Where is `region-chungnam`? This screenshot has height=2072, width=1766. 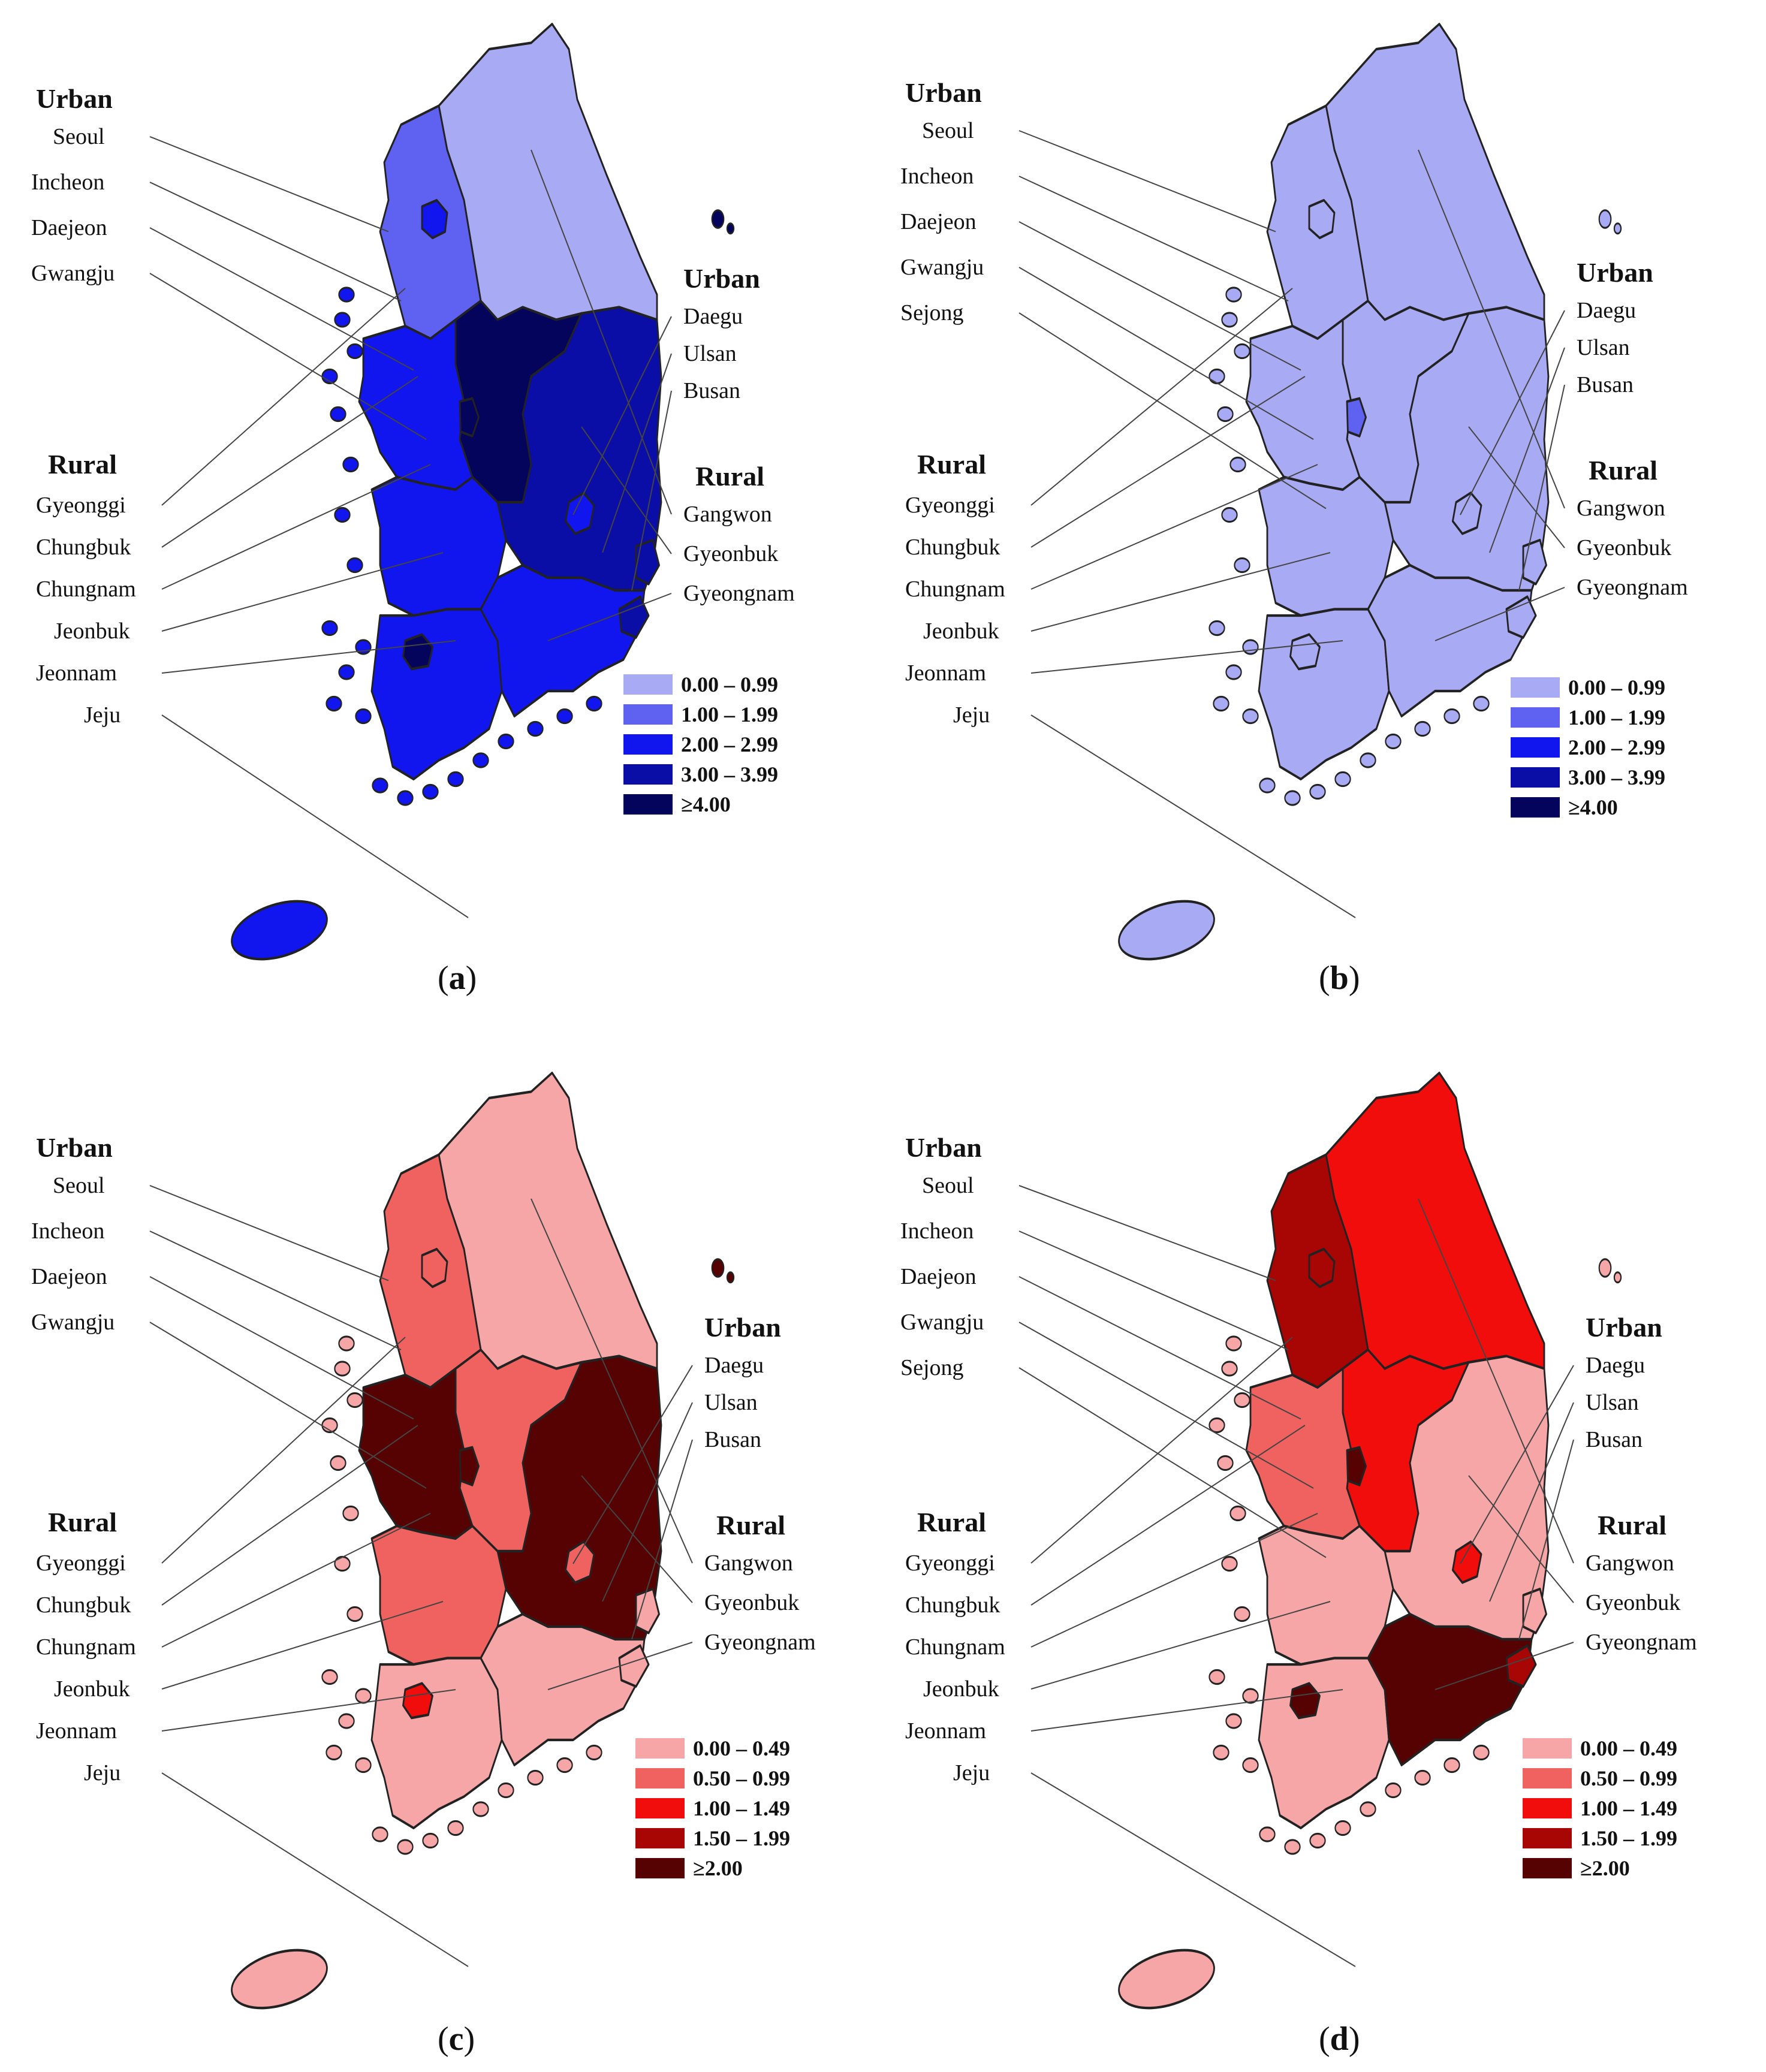
region-chungnam is located at coordinates (1303, 1454).